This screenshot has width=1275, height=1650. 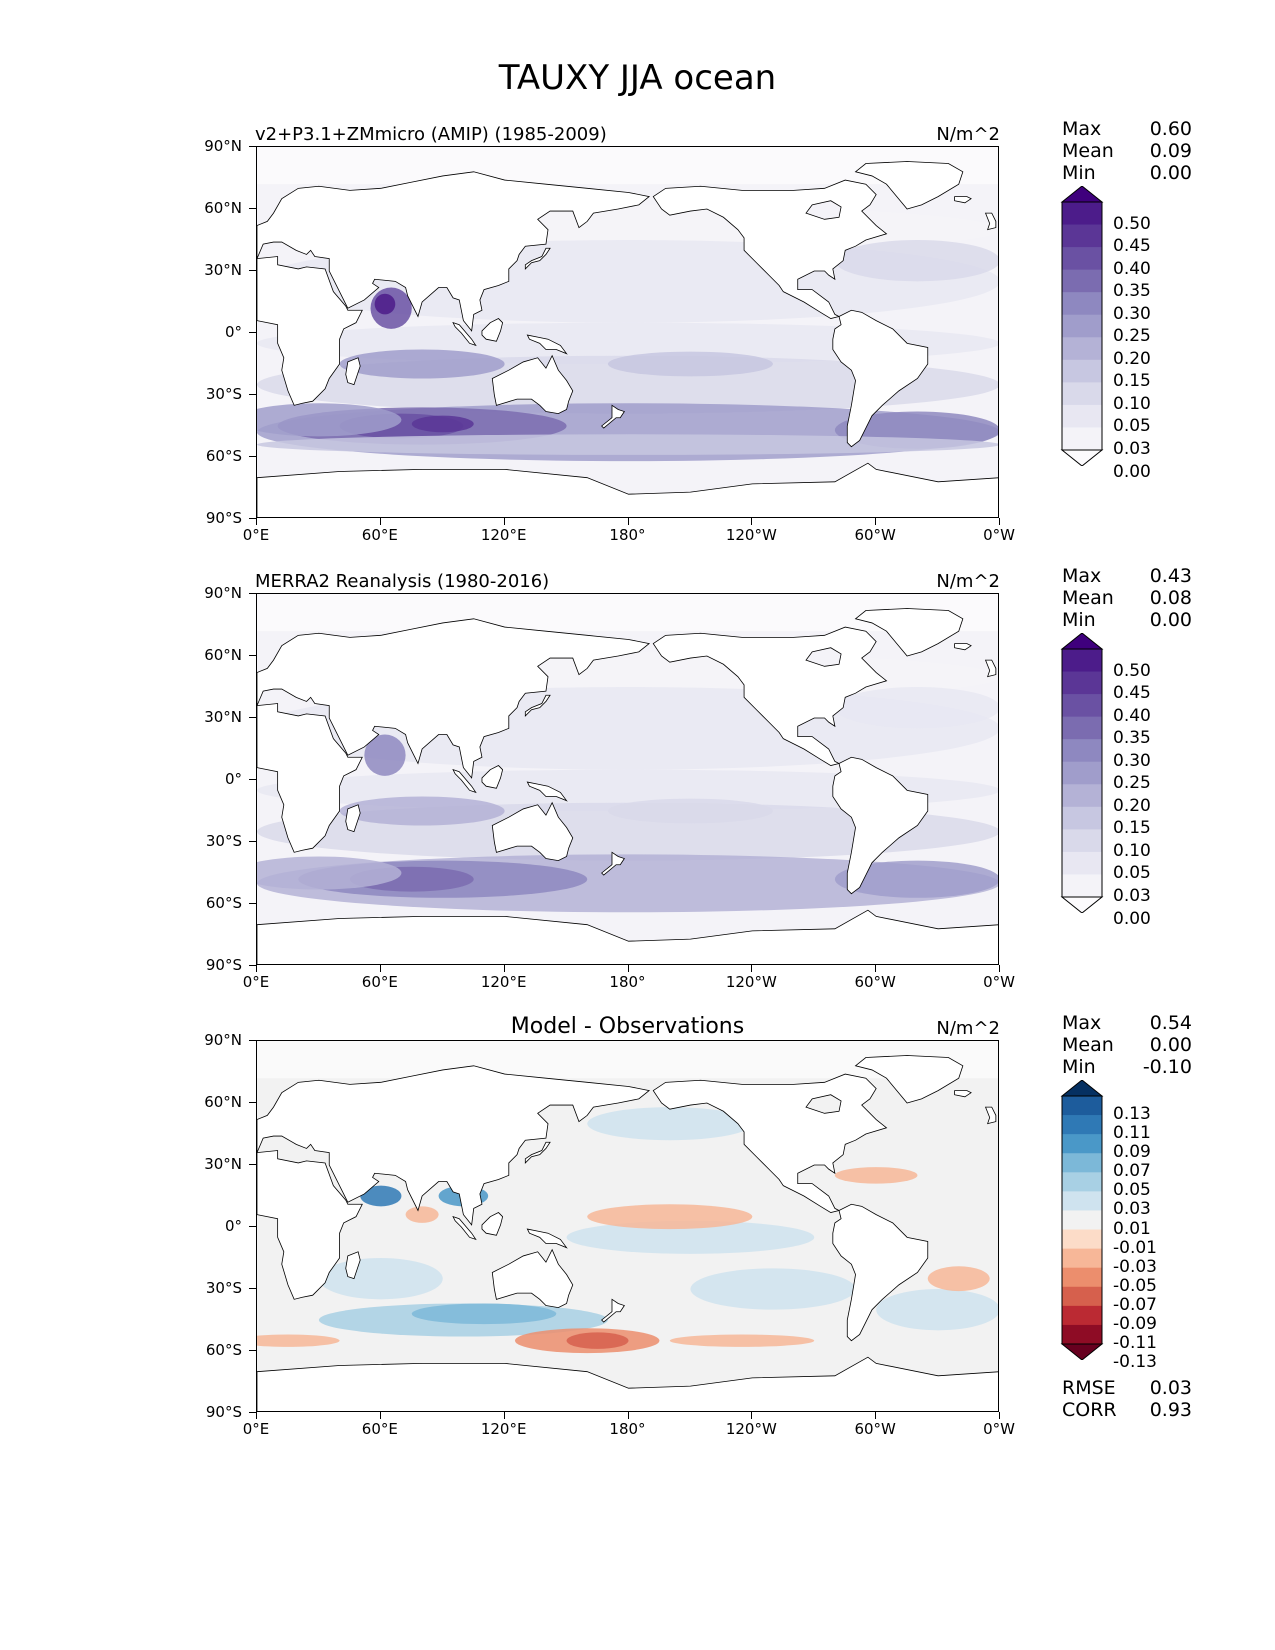 What do you see at coordinates (1170, 1023) in the screenshot?
I see `stat-value: 0.54` at bounding box center [1170, 1023].